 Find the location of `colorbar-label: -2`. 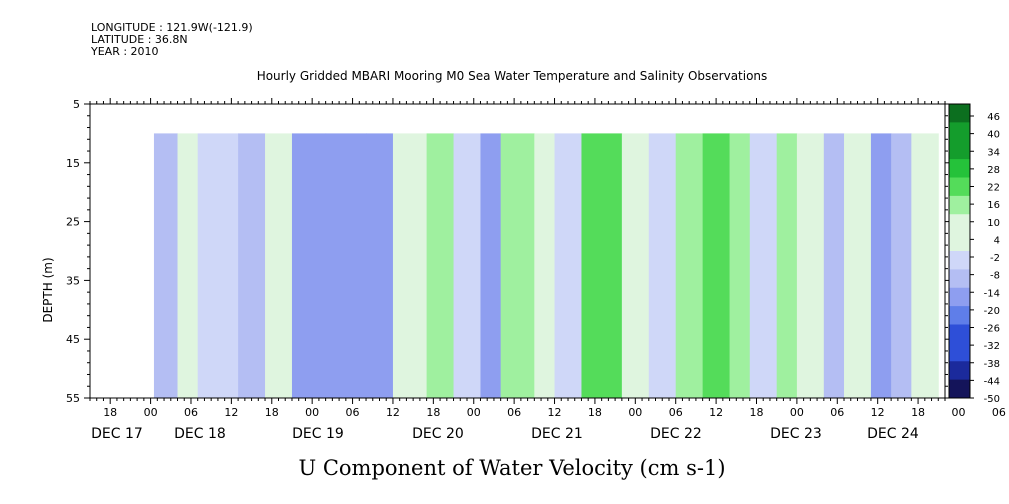

colorbar-label: -2 is located at coordinates (995, 258).